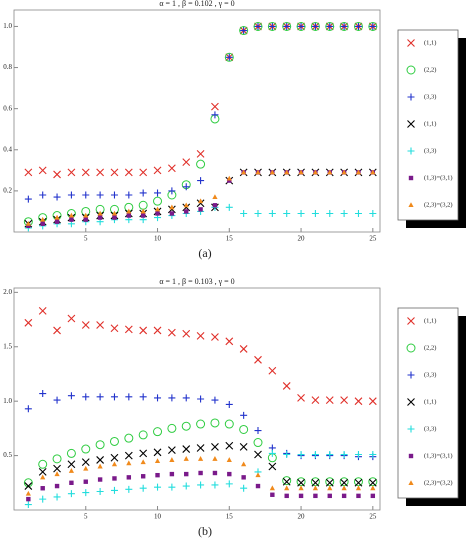  What do you see at coordinates (7, 346) in the screenshot?
I see `y-tick-label: 1.5` at bounding box center [7, 346].